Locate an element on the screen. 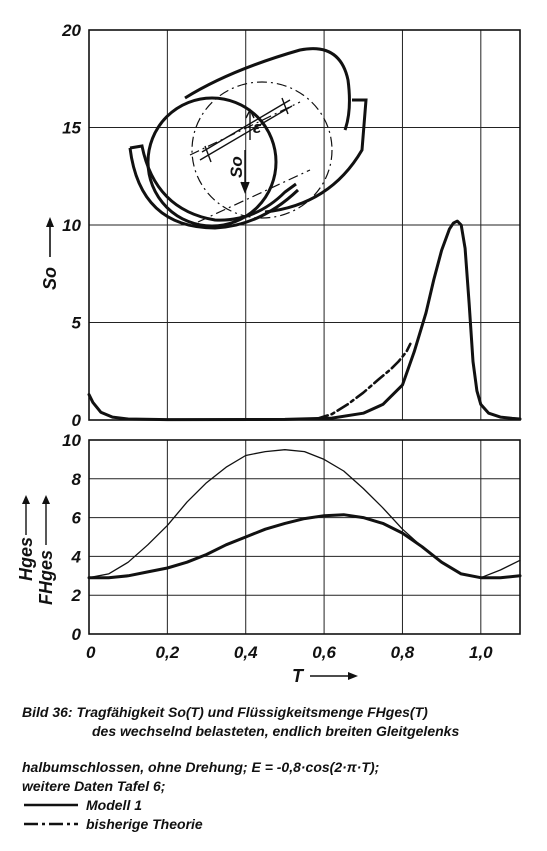 The image size is (547, 851). shaft-axis-lower is located at coordinates (254, 196).